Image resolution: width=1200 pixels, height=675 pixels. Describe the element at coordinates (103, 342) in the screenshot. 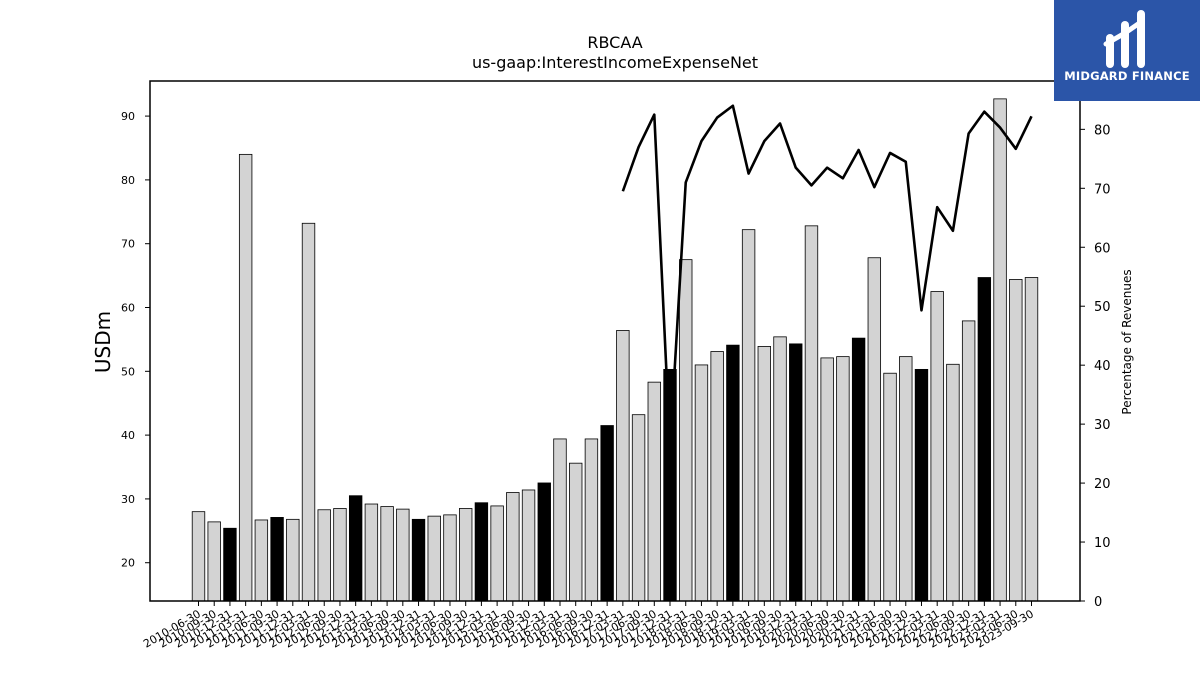

I see `y-axis-label: USDm` at that location.